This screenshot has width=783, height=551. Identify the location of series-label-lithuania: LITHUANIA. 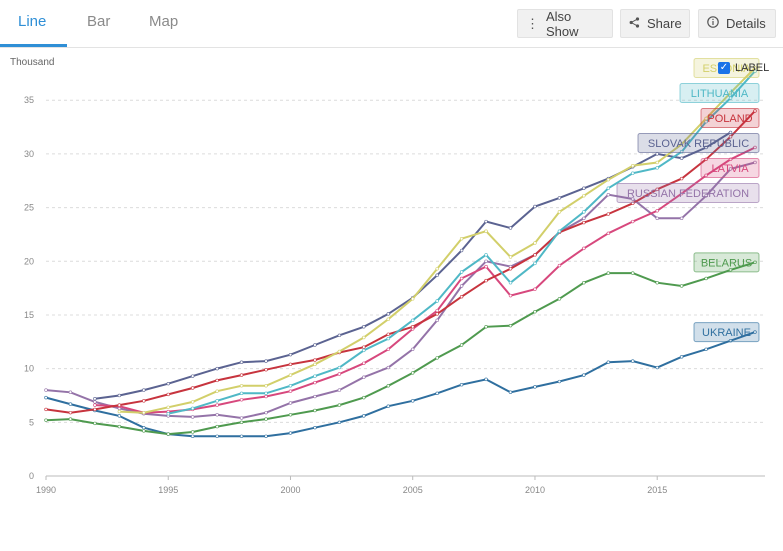
(719, 93).